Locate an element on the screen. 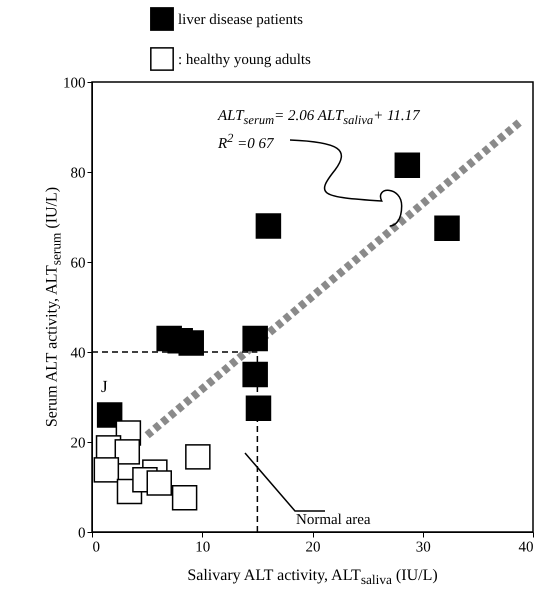 This screenshot has width=551, height=592. annotation: Normal area is located at coordinates (333, 520).